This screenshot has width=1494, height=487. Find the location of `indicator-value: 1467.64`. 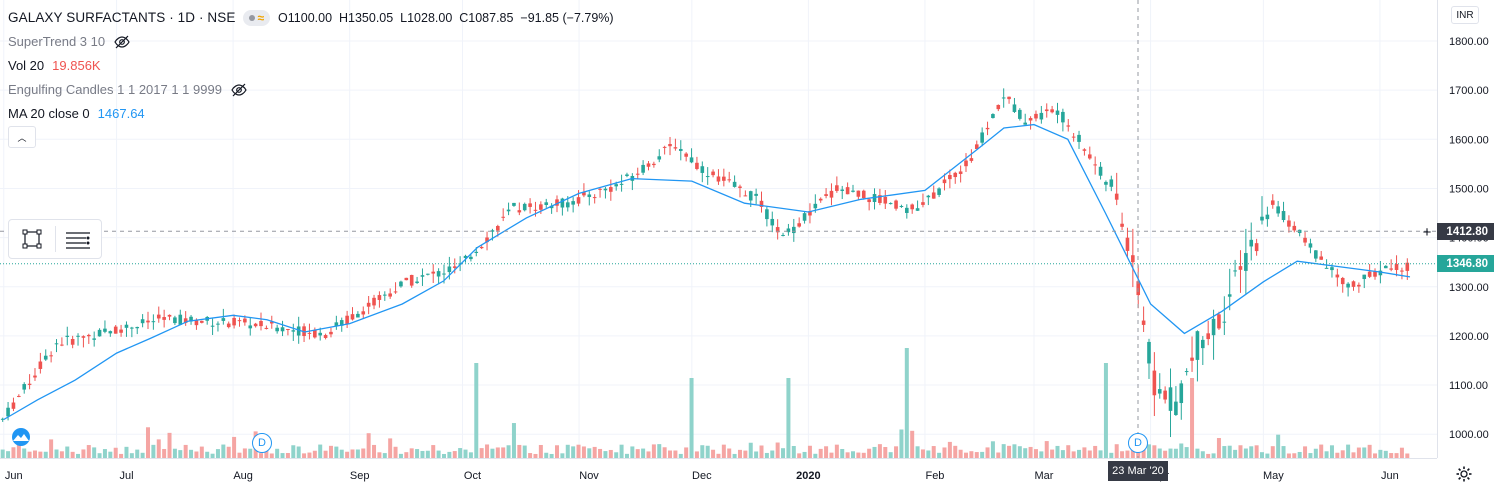

indicator-value: 1467.64 is located at coordinates (121, 113).